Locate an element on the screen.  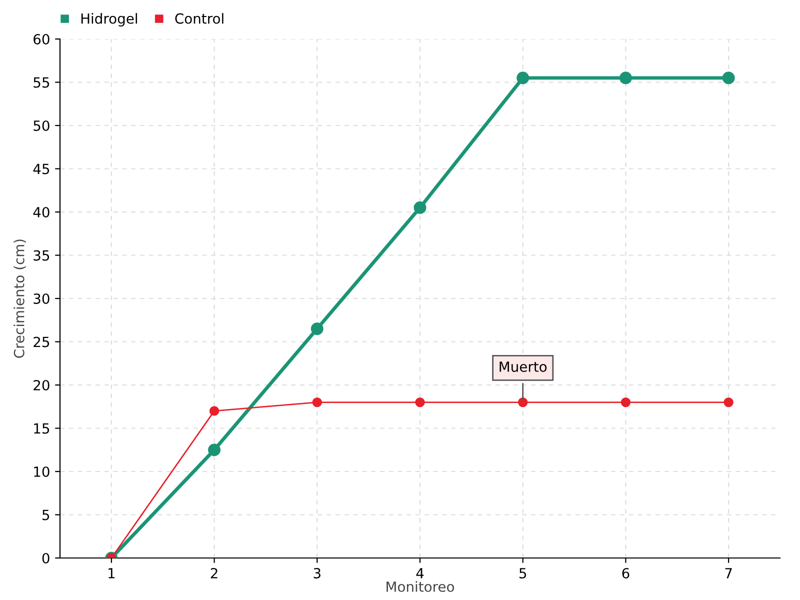
annotation: Muerto is located at coordinates (523, 367).